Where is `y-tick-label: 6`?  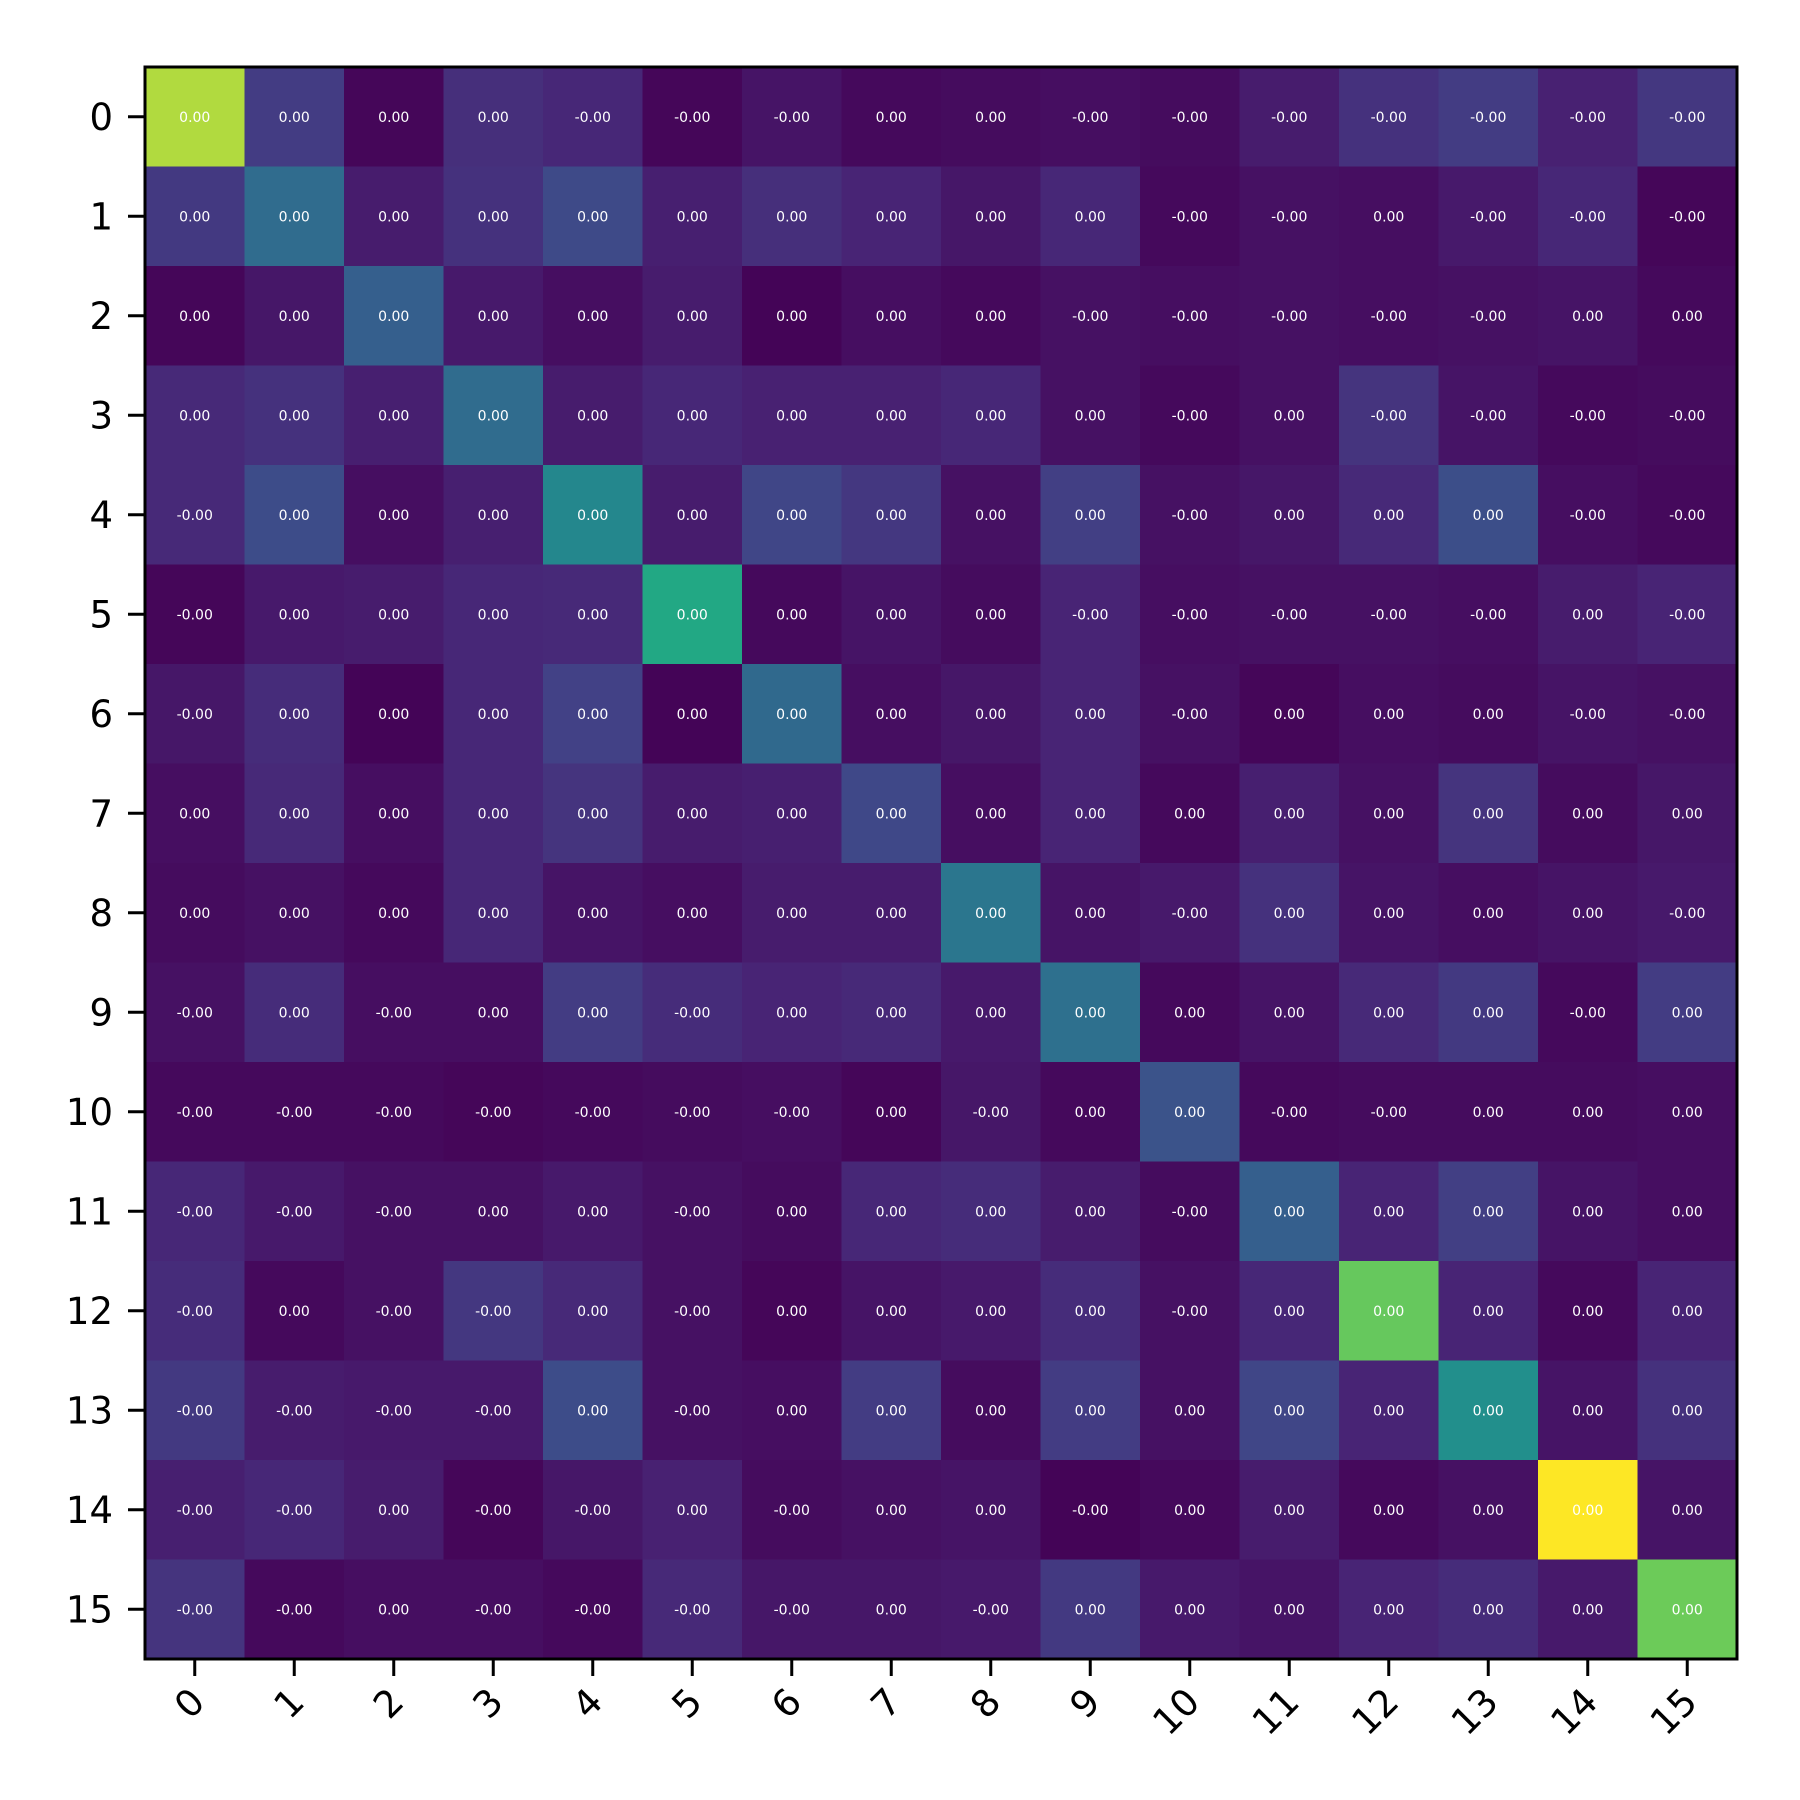
y-tick-label: 6 is located at coordinates (101, 714).